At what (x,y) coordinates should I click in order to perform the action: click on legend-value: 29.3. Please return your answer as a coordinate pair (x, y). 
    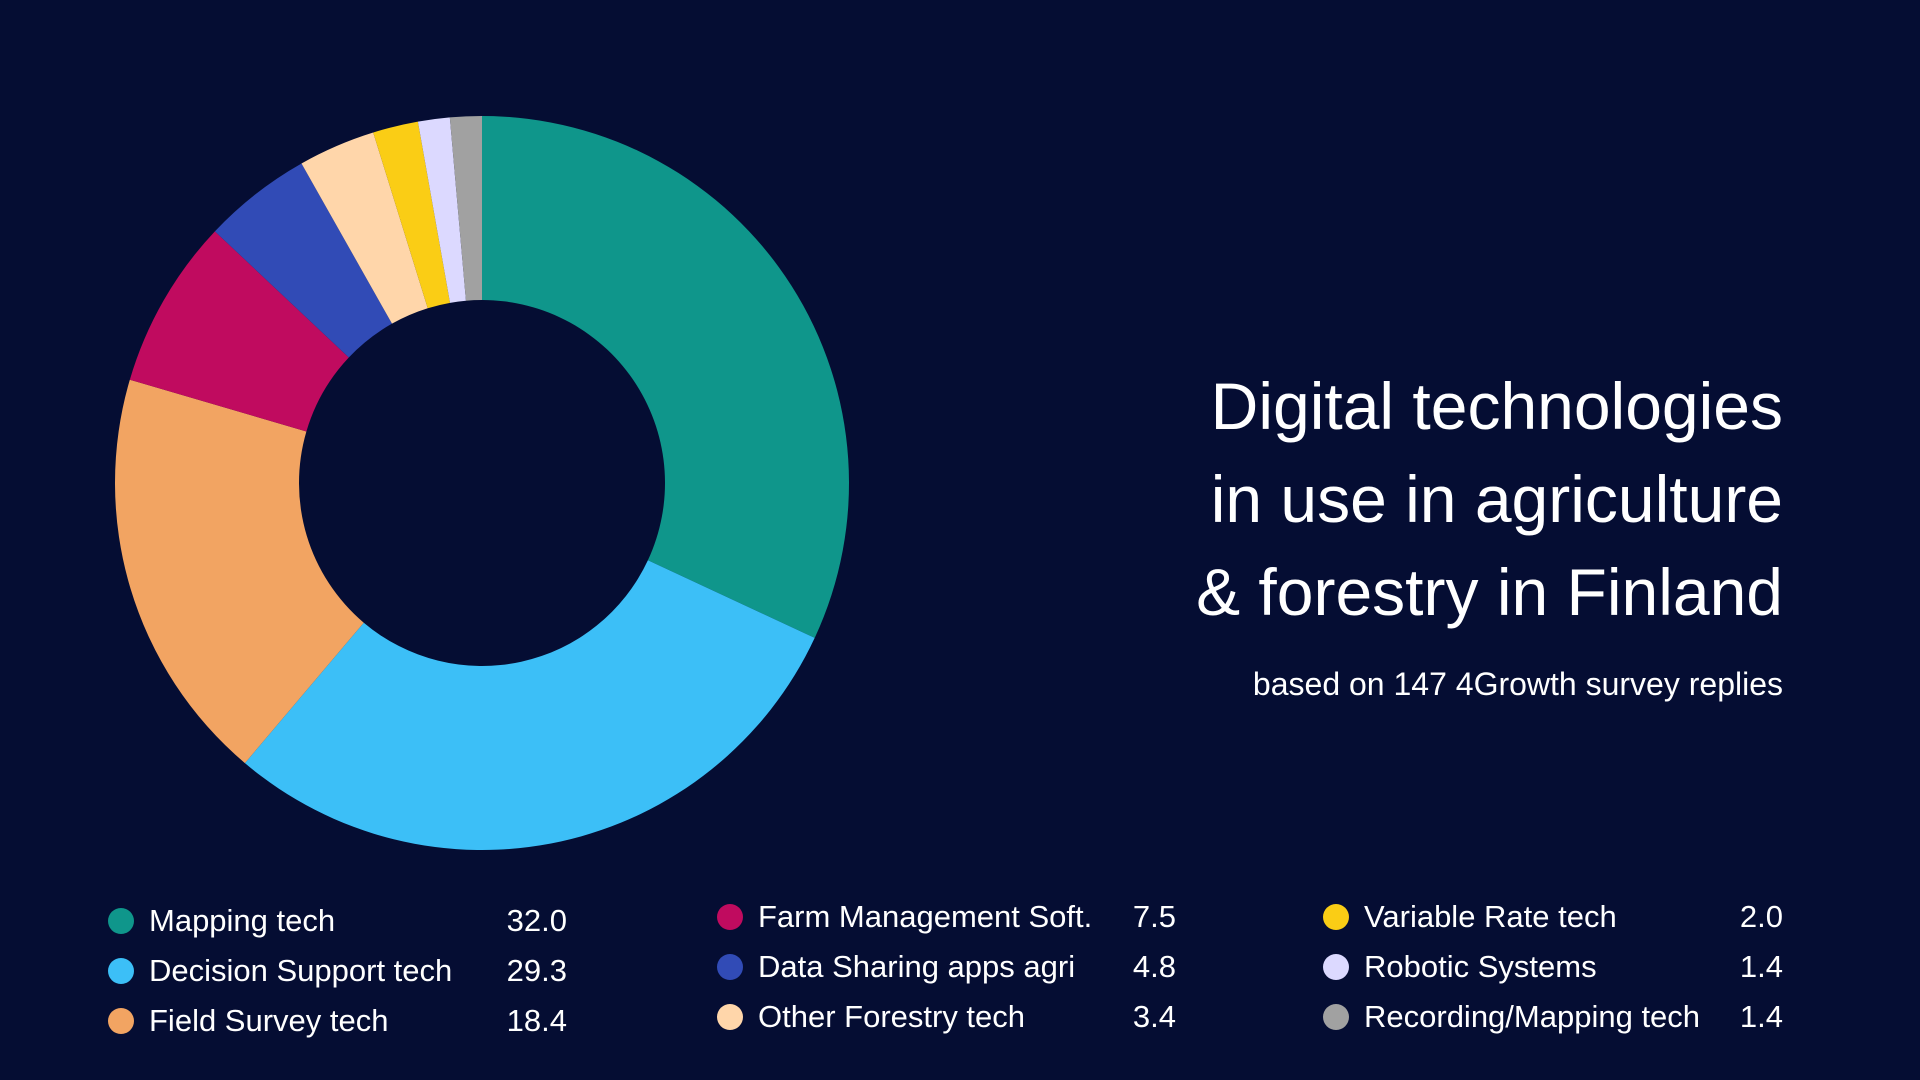
    Looking at the image, I should click on (536, 970).